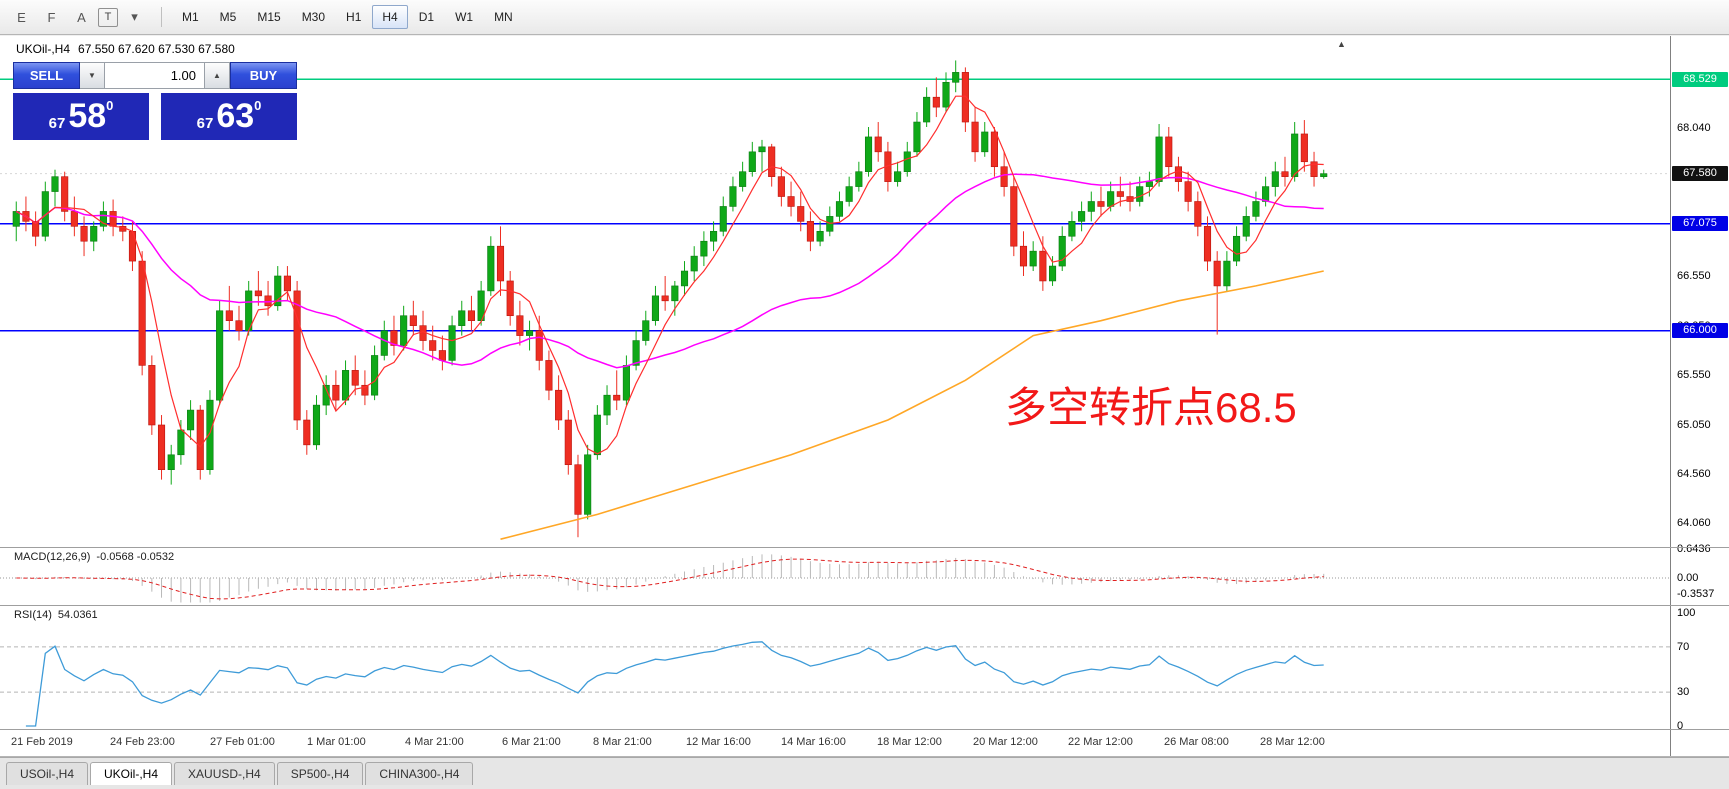 This screenshot has height=789, width=1729. I want to click on timeframe-button-m5: M5, so click(228, 17).